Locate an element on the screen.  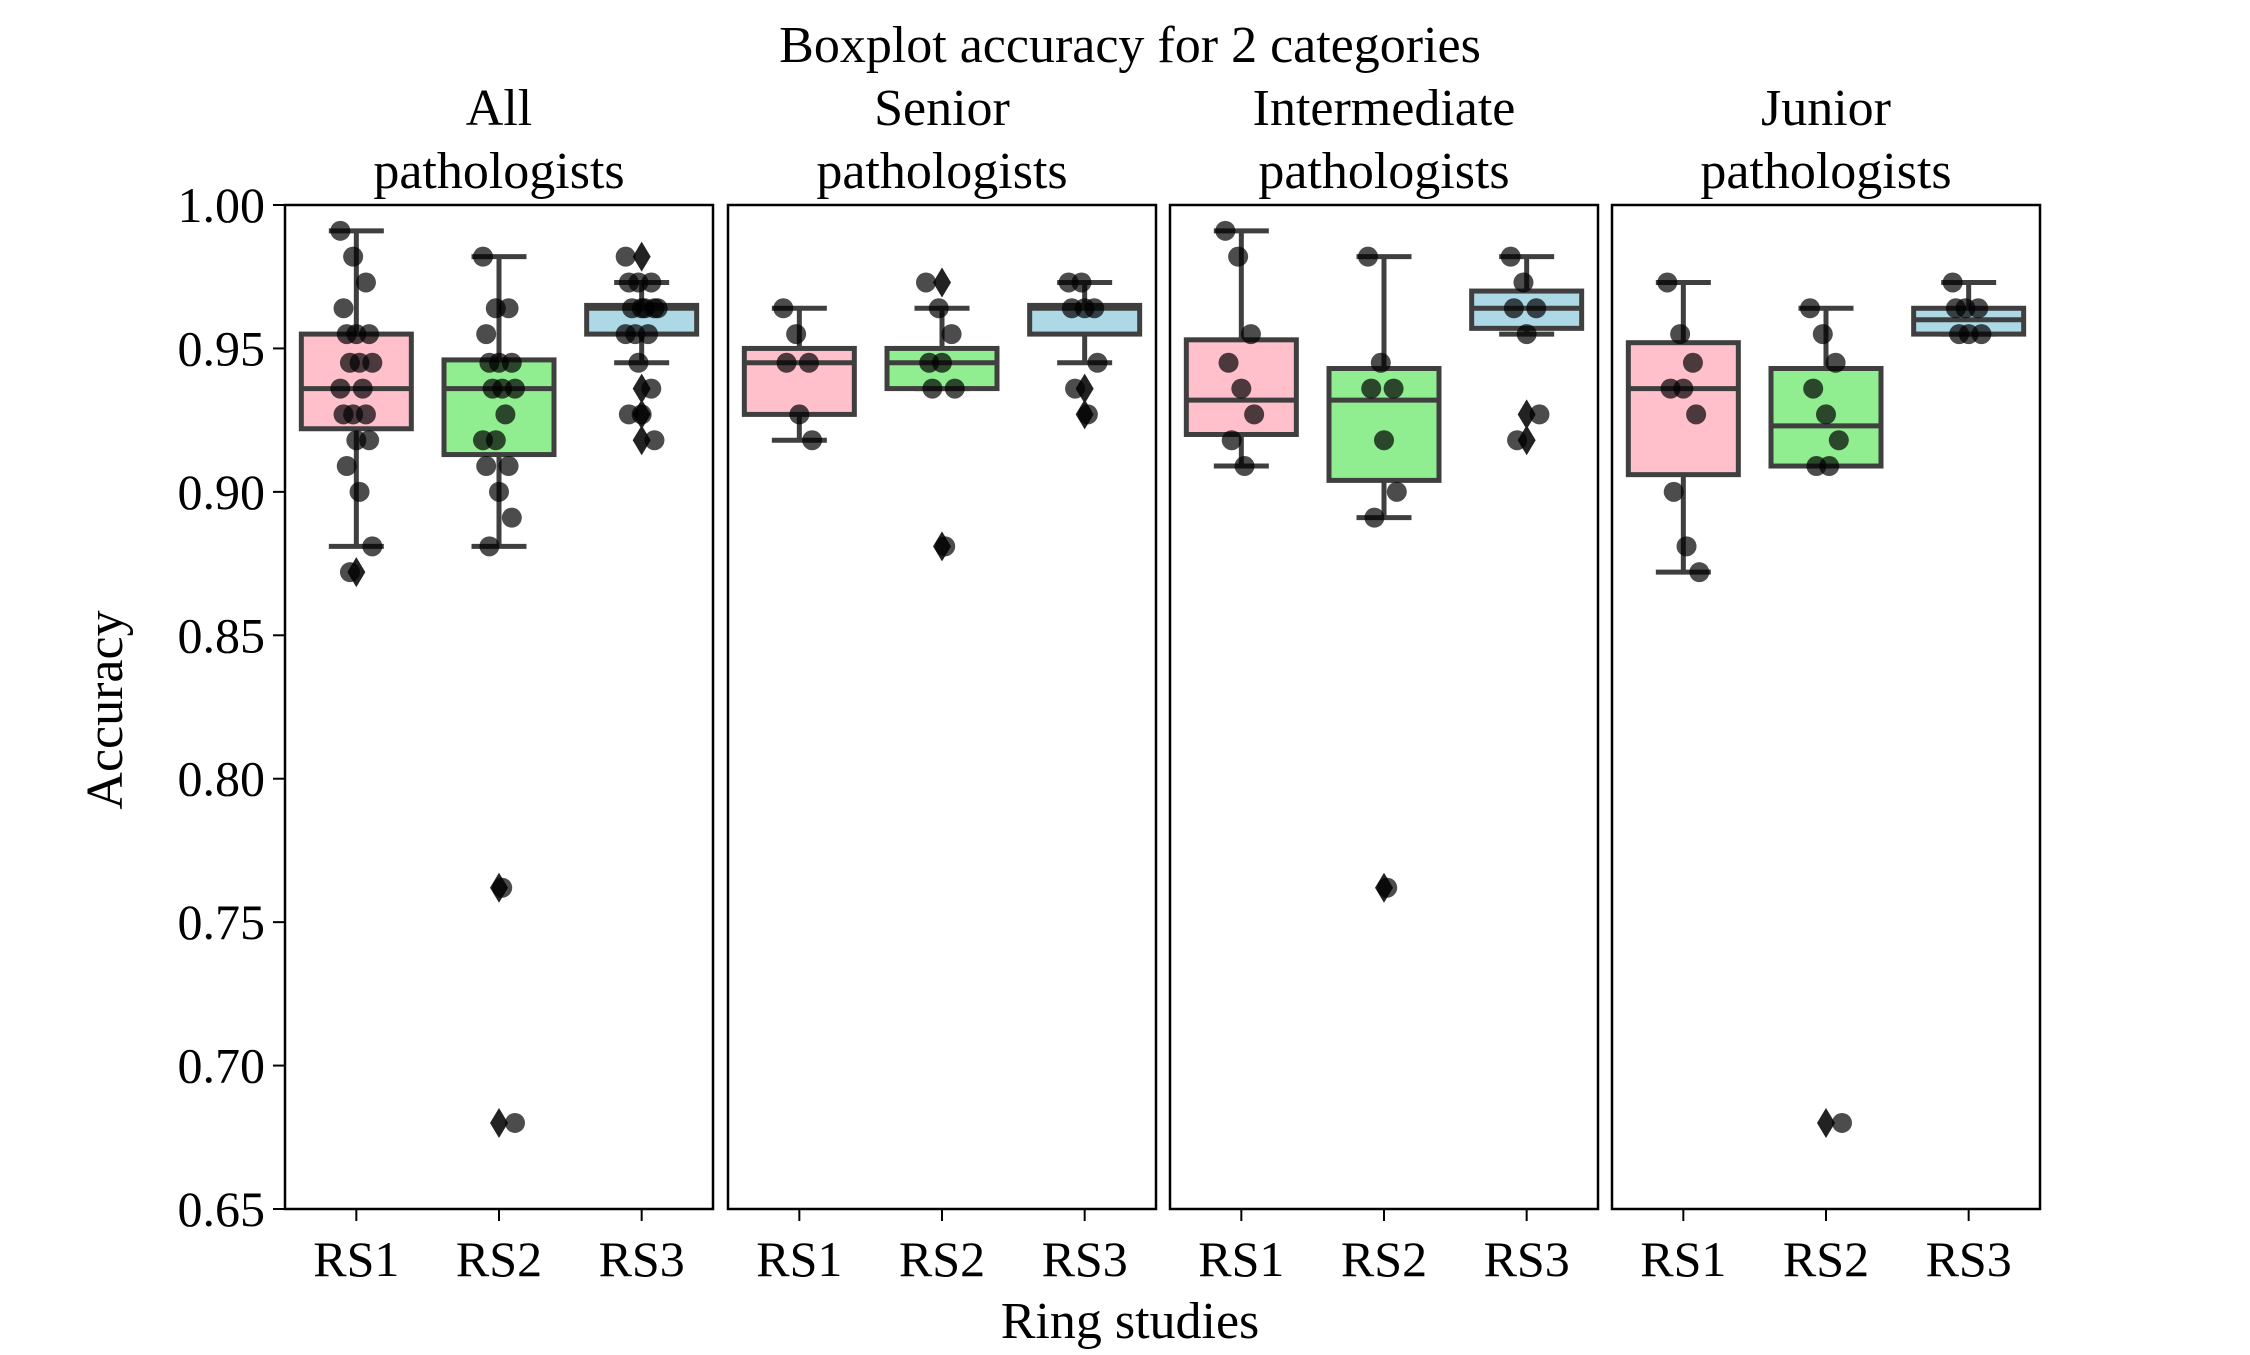
y-axis-label: Accuracy is located at coordinates (105, 709).